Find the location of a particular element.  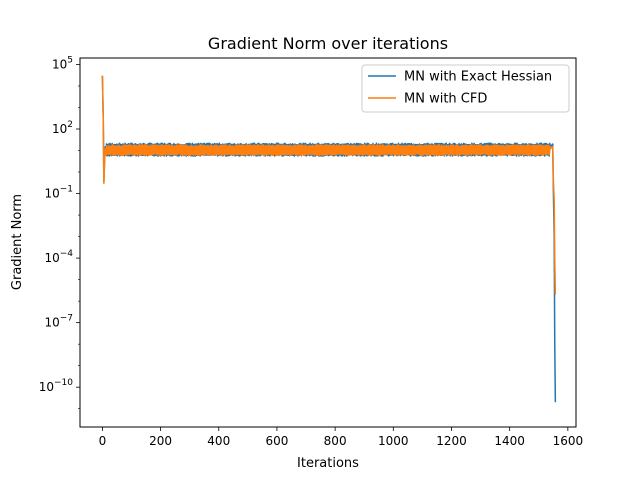

x-tick-label: 1200 is located at coordinates (451, 441).